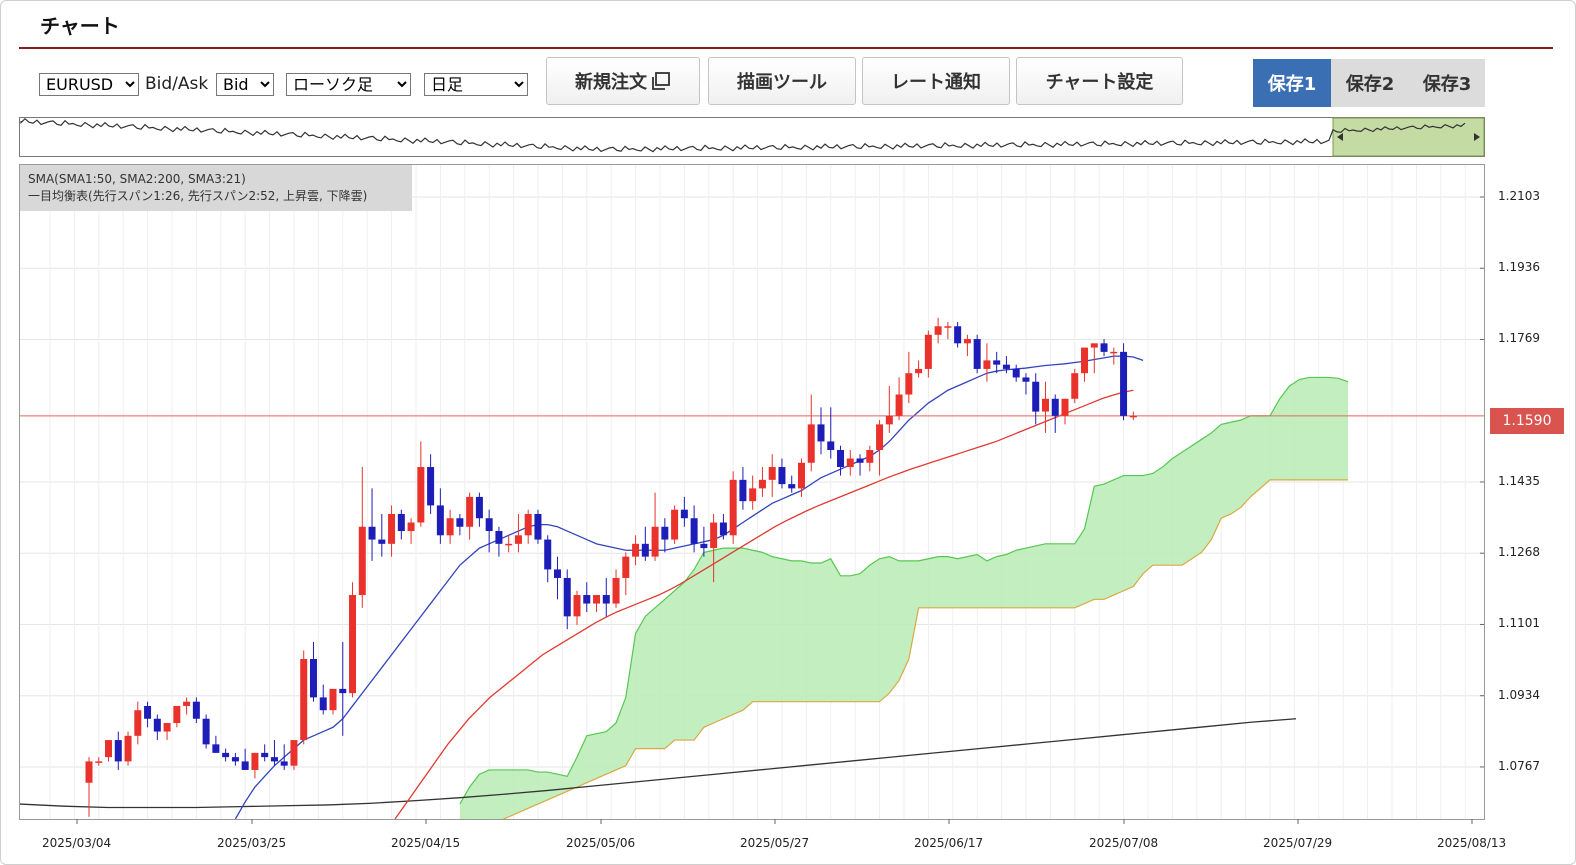 This screenshot has width=1576, height=865. I want to click on rate-alert-button: レート通知, so click(936, 81).